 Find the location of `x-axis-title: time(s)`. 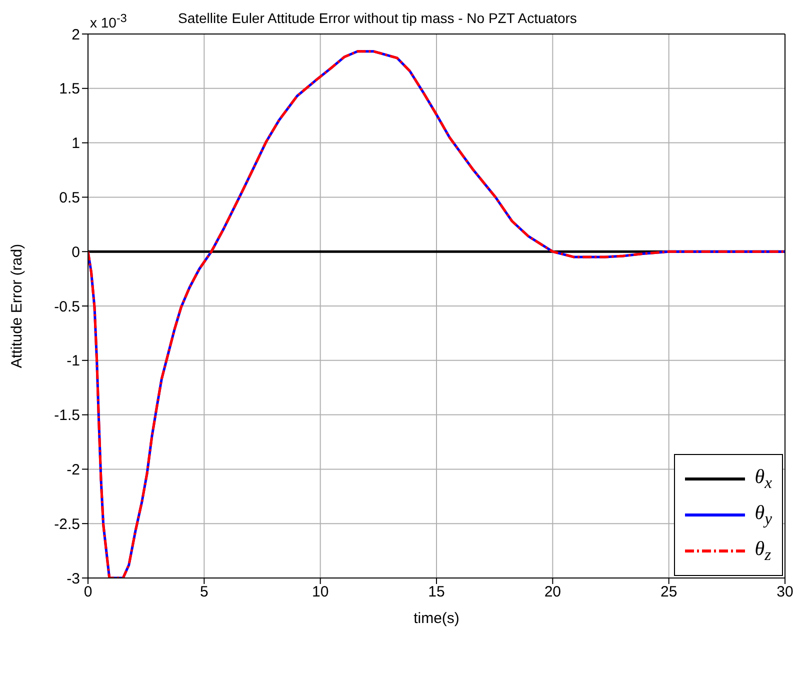

x-axis-title: time(s) is located at coordinates (437, 618).